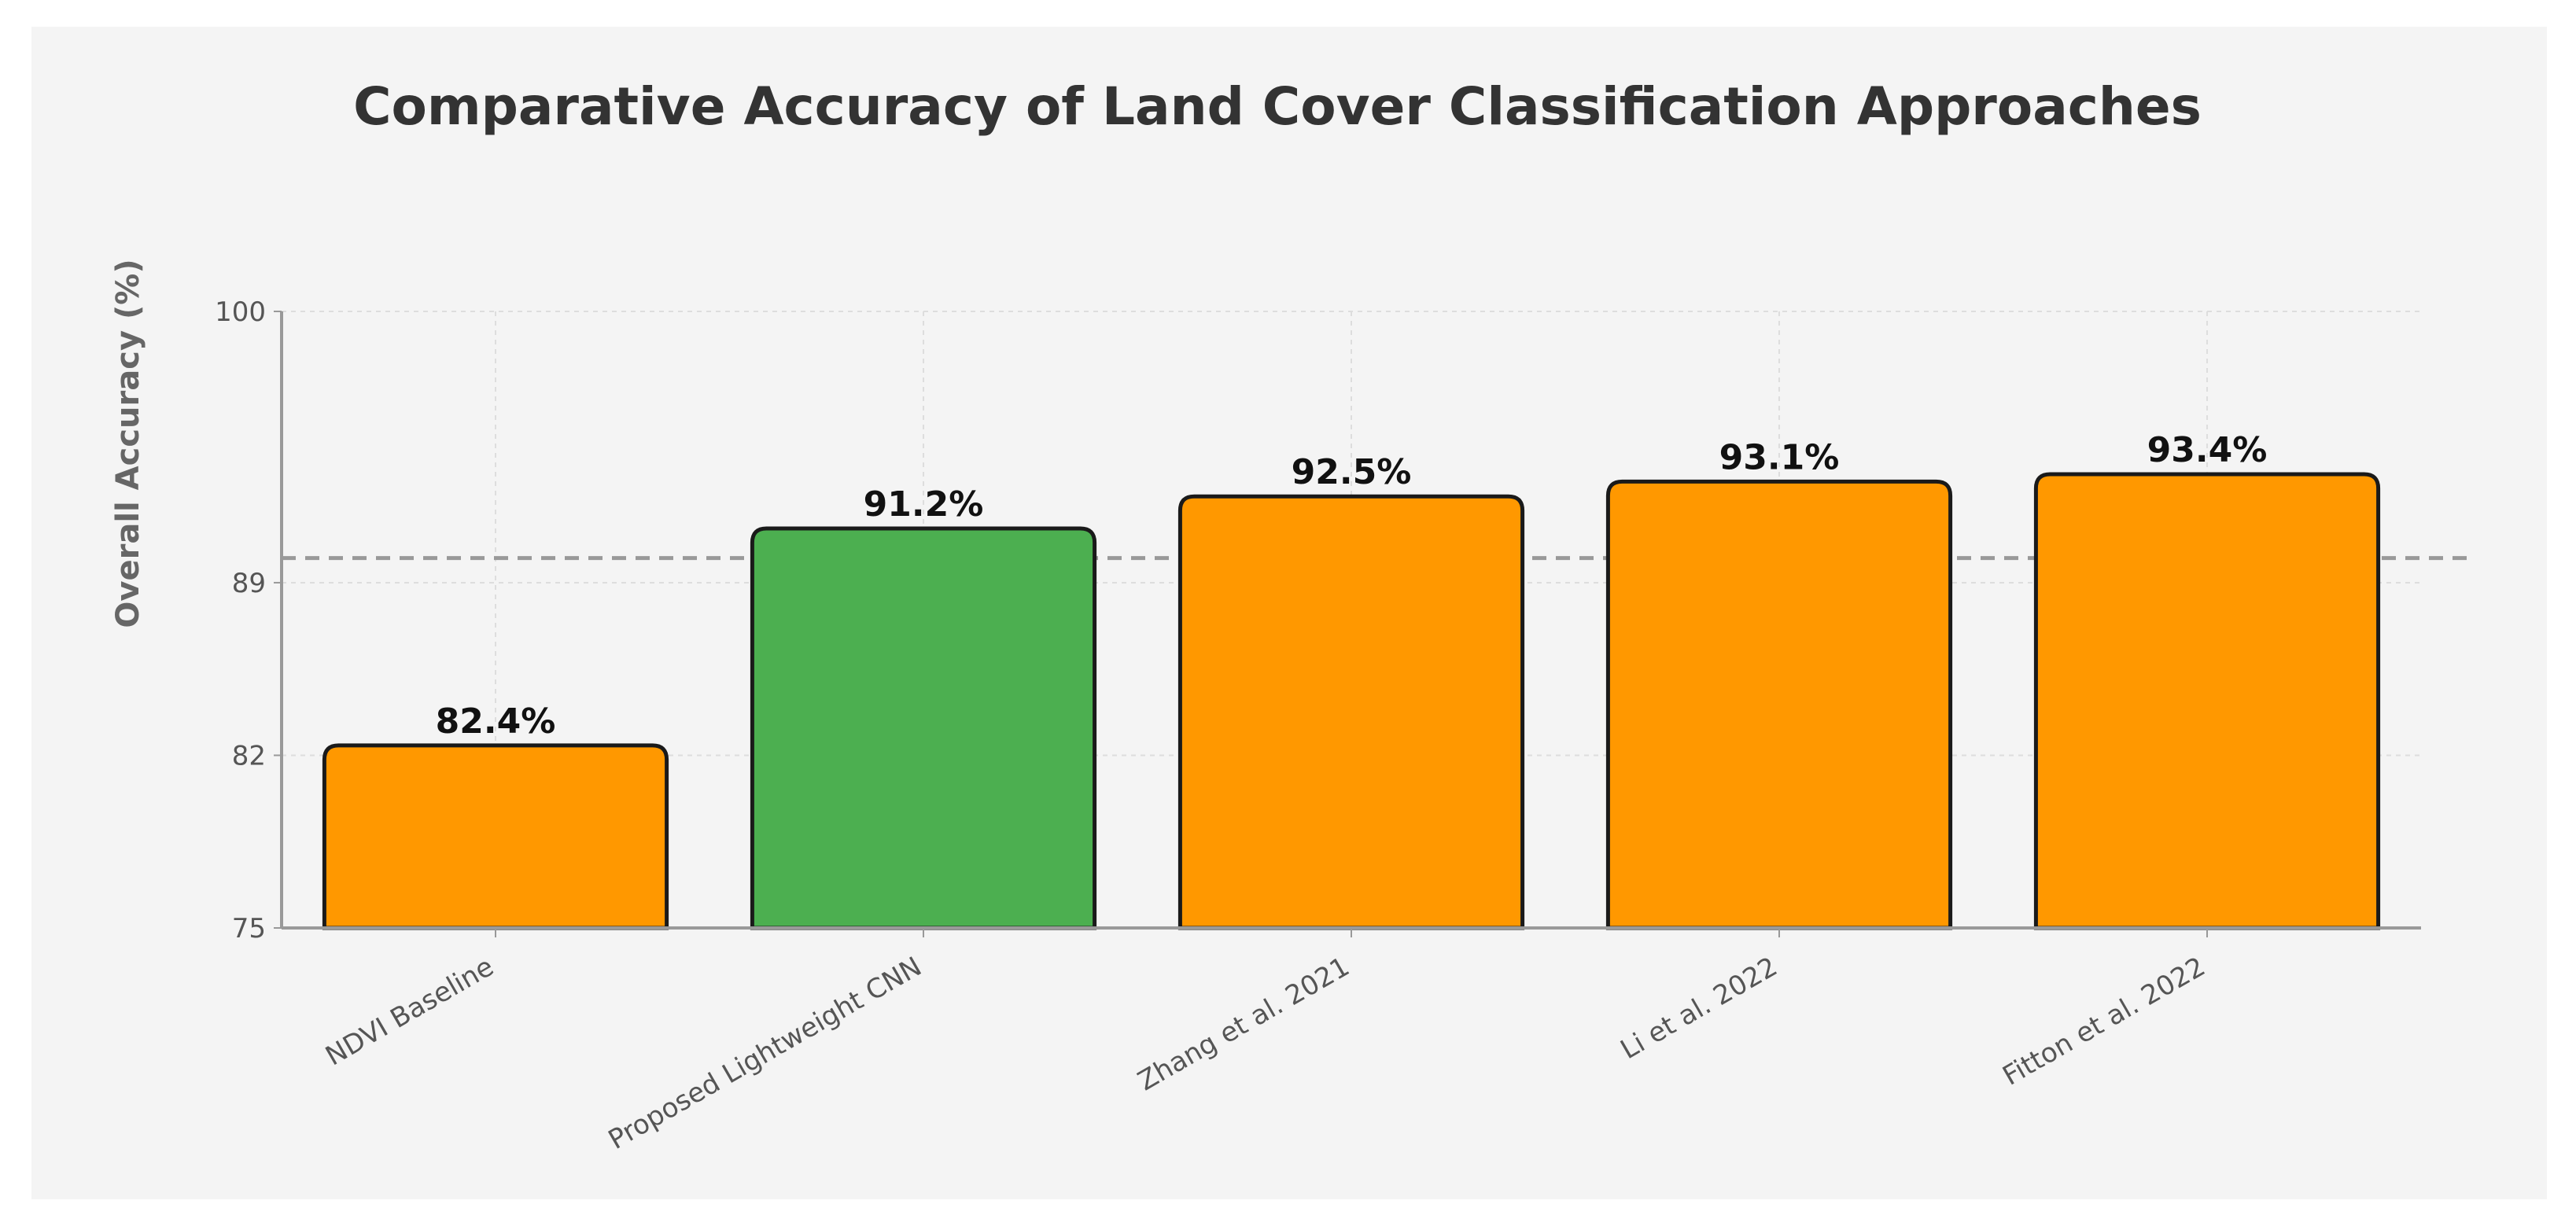 The height and width of the screenshot is (1226, 2576). Describe the element at coordinates (2207, 450) in the screenshot. I see `data-label: 93.4%` at that location.